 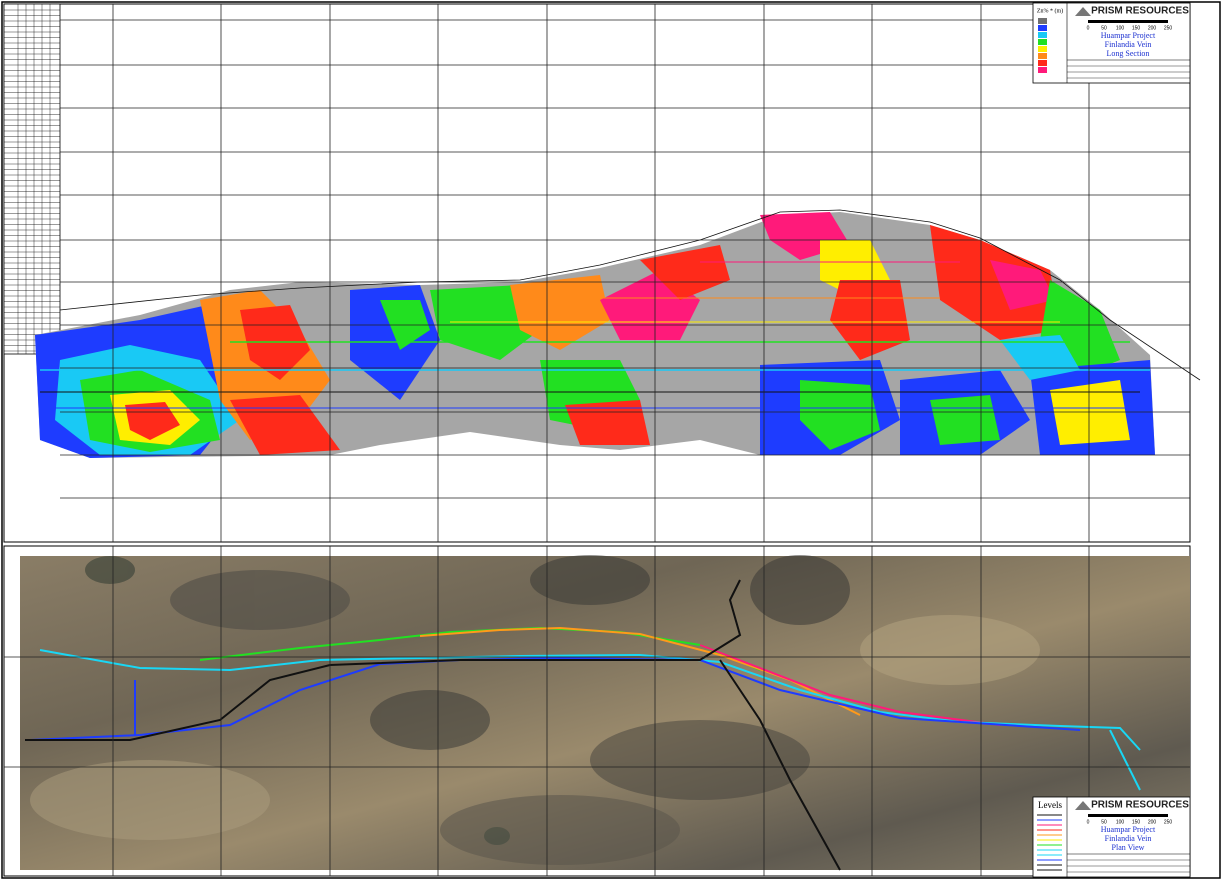 I want to click on view-name: Plan View, so click(x=1128, y=847).